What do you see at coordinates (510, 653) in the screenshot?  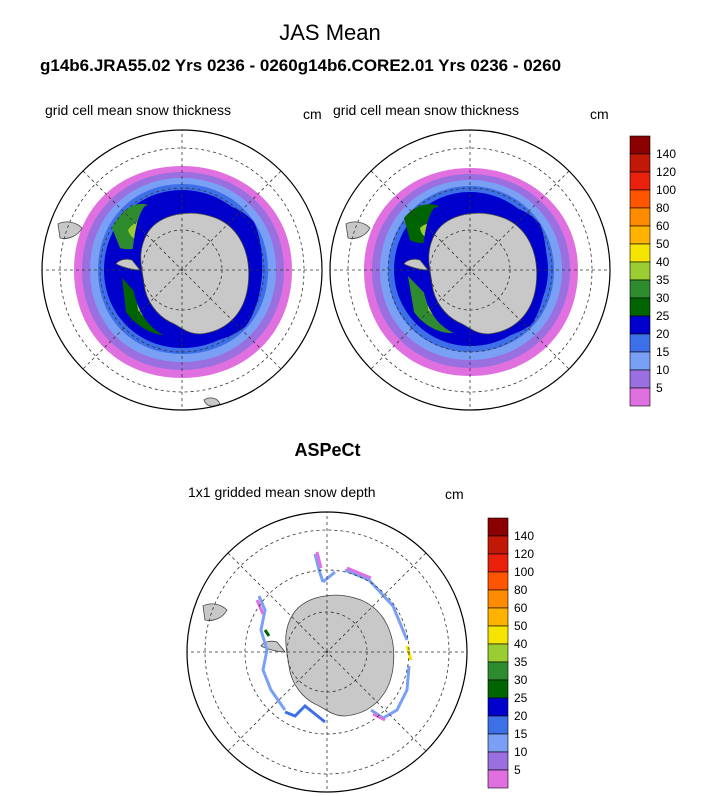 I see `colorbar-bottom: 140 120 100 80 60 50 40 35 30 25 20 15 10 5` at bounding box center [510, 653].